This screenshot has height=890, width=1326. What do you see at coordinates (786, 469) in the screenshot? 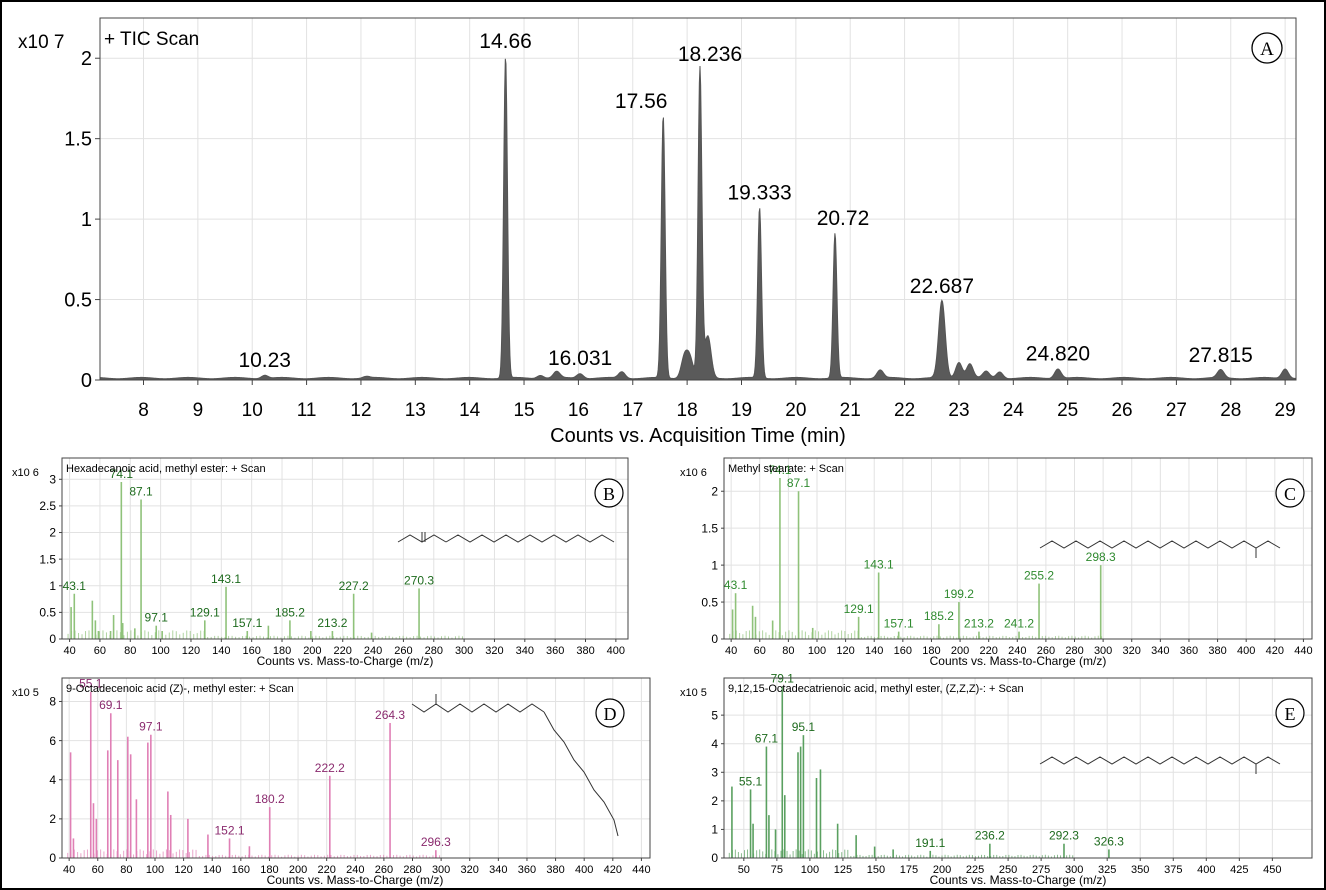
I see `panel-c-title: Methyl stearate: + Scan` at bounding box center [786, 469].